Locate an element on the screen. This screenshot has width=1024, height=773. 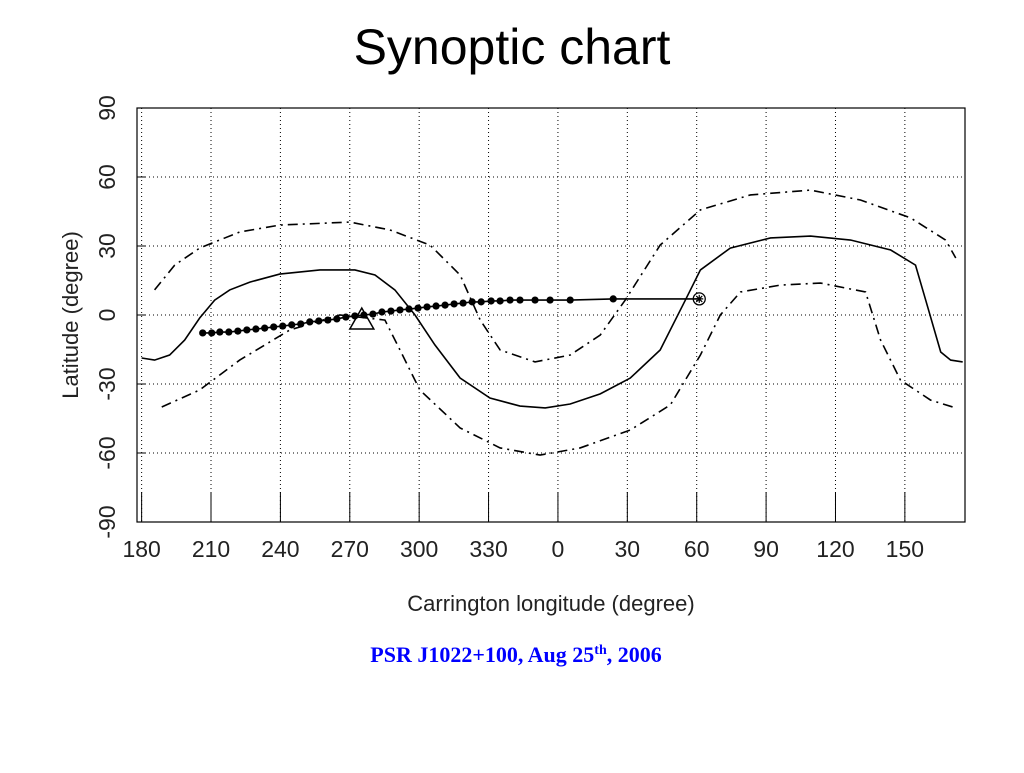
caption-text: PSR J1022+100, Aug 25 is located at coordinates (482, 654).